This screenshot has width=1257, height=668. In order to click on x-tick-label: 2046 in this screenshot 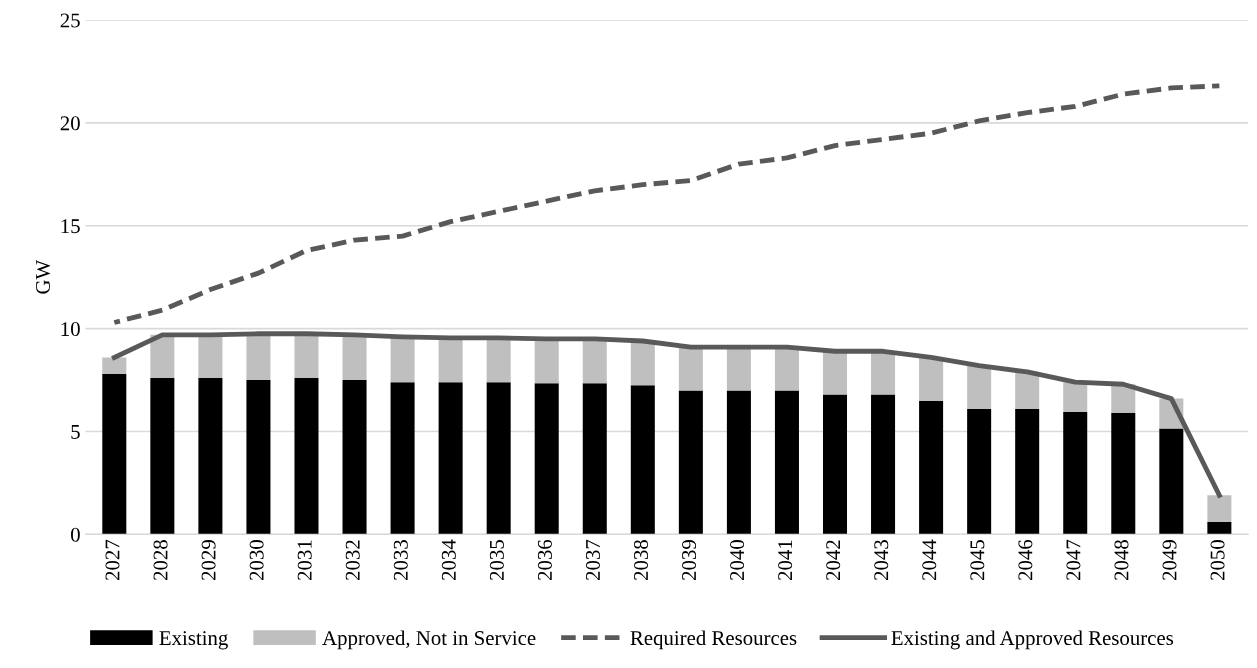, I will do `click(1025, 560)`.